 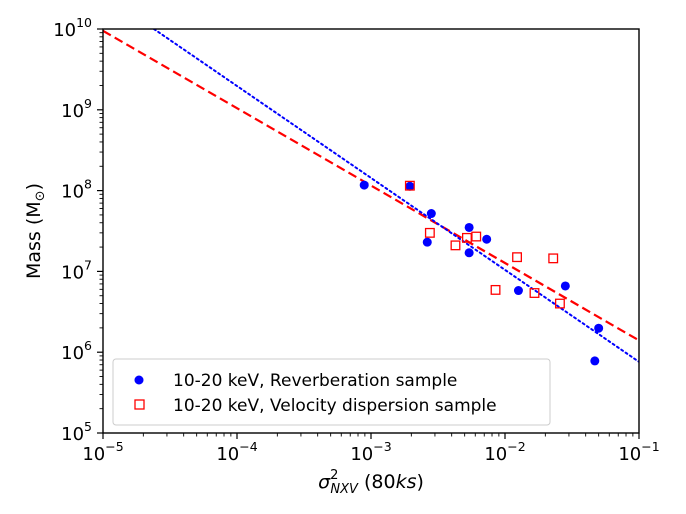 What do you see at coordinates (371, 482) in the screenshot?
I see `x-axis-label: σ2 NXV (80ks)` at bounding box center [371, 482].